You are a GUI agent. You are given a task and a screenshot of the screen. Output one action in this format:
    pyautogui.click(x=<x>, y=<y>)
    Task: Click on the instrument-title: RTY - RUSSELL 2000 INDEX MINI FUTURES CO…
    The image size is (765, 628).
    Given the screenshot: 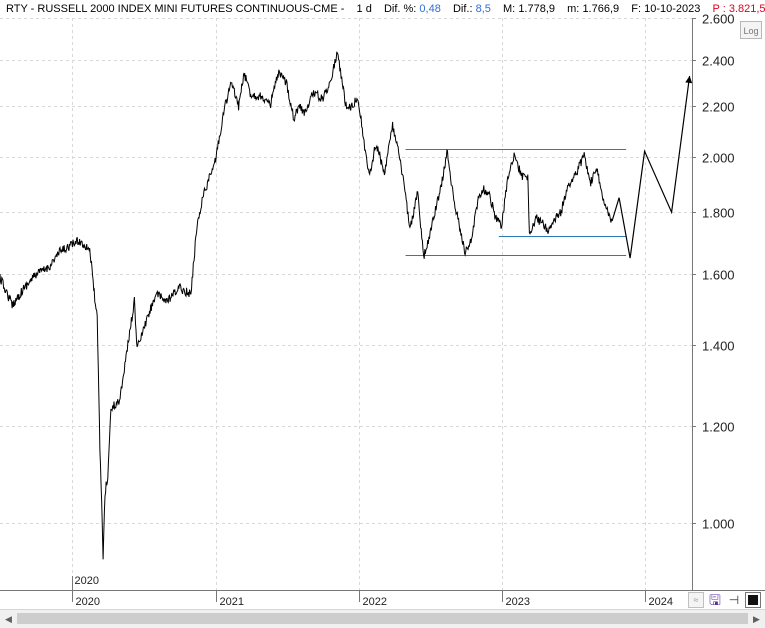 What is the action you would take?
    pyautogui.click(x=175, y=9)
    